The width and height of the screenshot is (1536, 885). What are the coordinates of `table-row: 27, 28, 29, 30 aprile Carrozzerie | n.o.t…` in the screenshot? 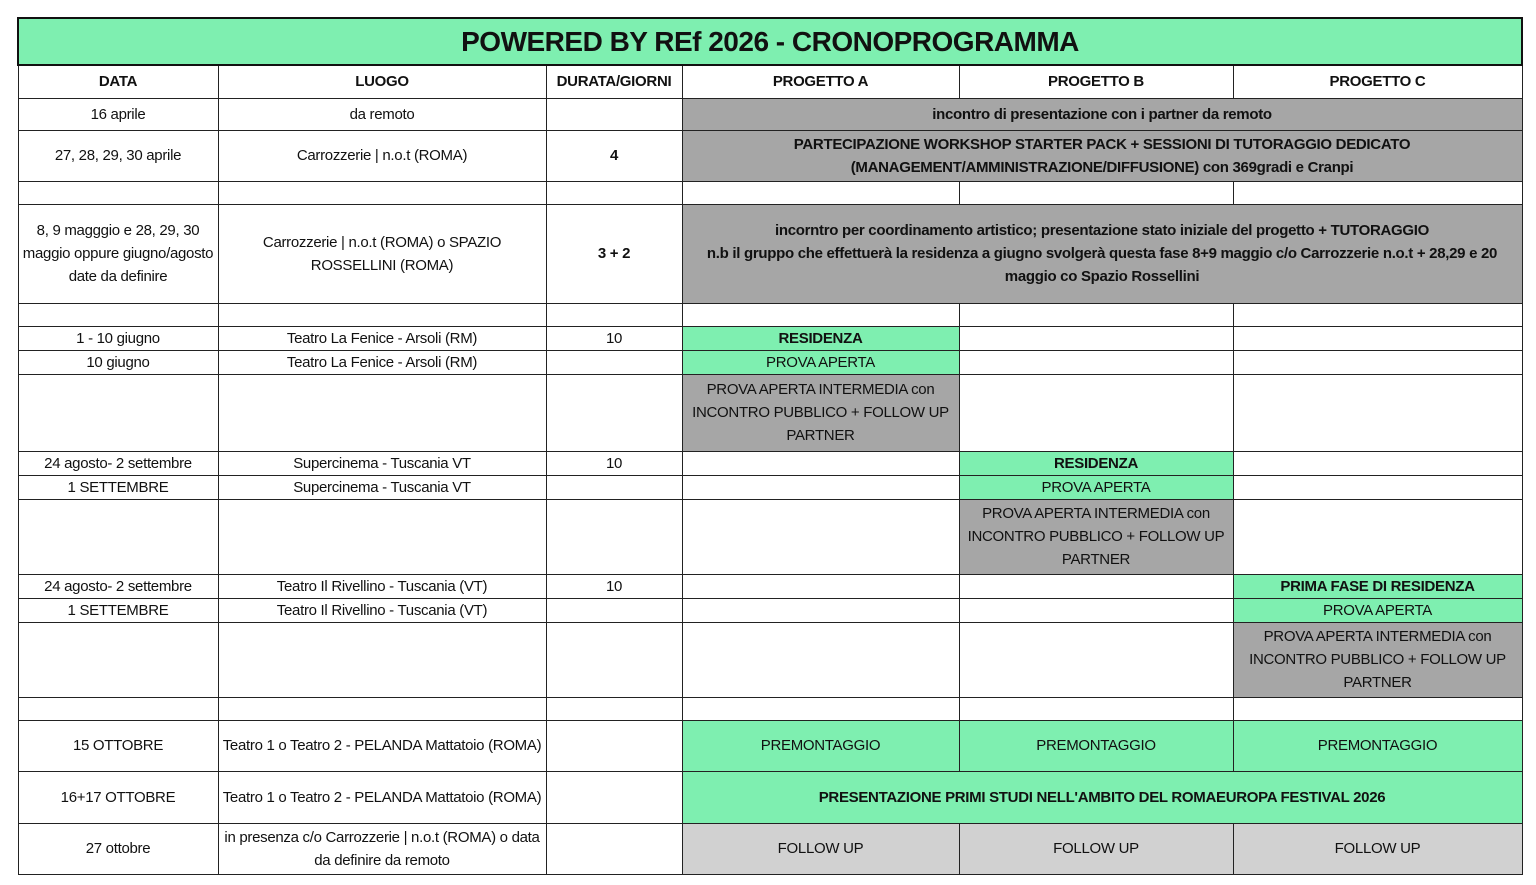 It's located at (770, 155).